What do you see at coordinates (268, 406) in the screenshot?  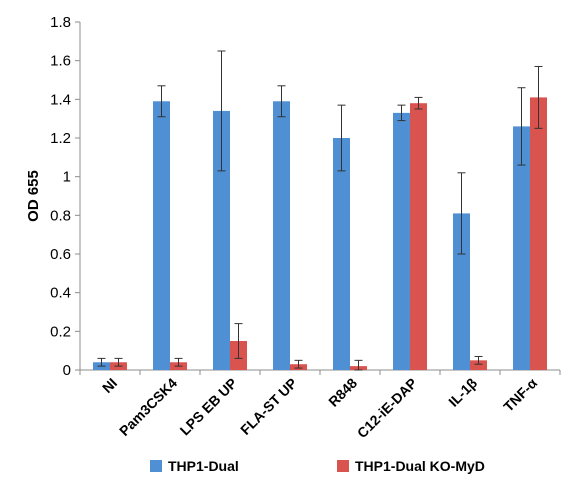 I see `x-category-label: FLA-ST UP` at bounding box center [268, 406].